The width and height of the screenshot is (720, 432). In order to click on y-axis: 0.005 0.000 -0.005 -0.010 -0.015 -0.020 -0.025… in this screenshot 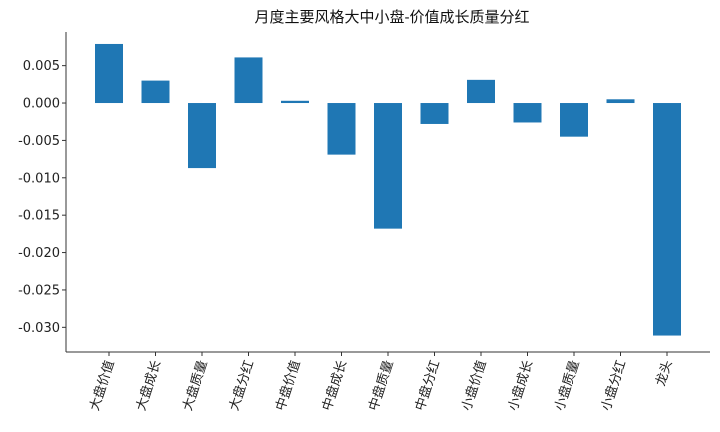, I will do `click(42, 192)`.